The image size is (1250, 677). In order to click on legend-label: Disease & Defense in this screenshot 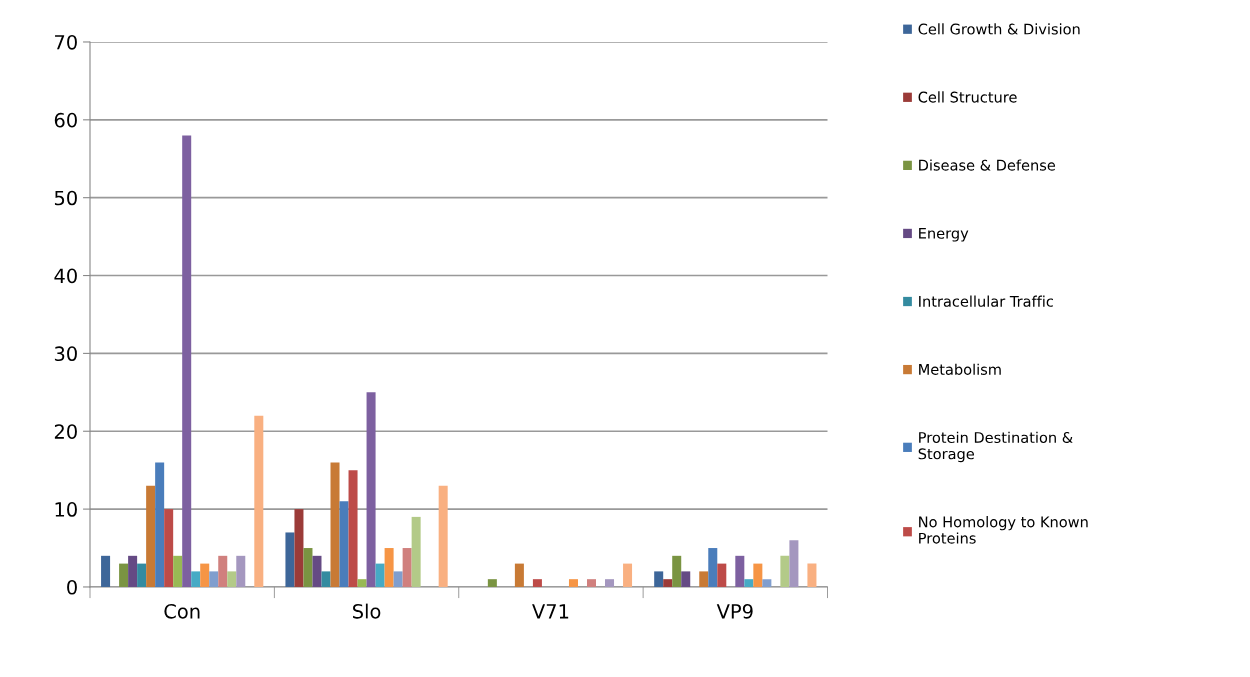, I will do `click(987, 165)`.